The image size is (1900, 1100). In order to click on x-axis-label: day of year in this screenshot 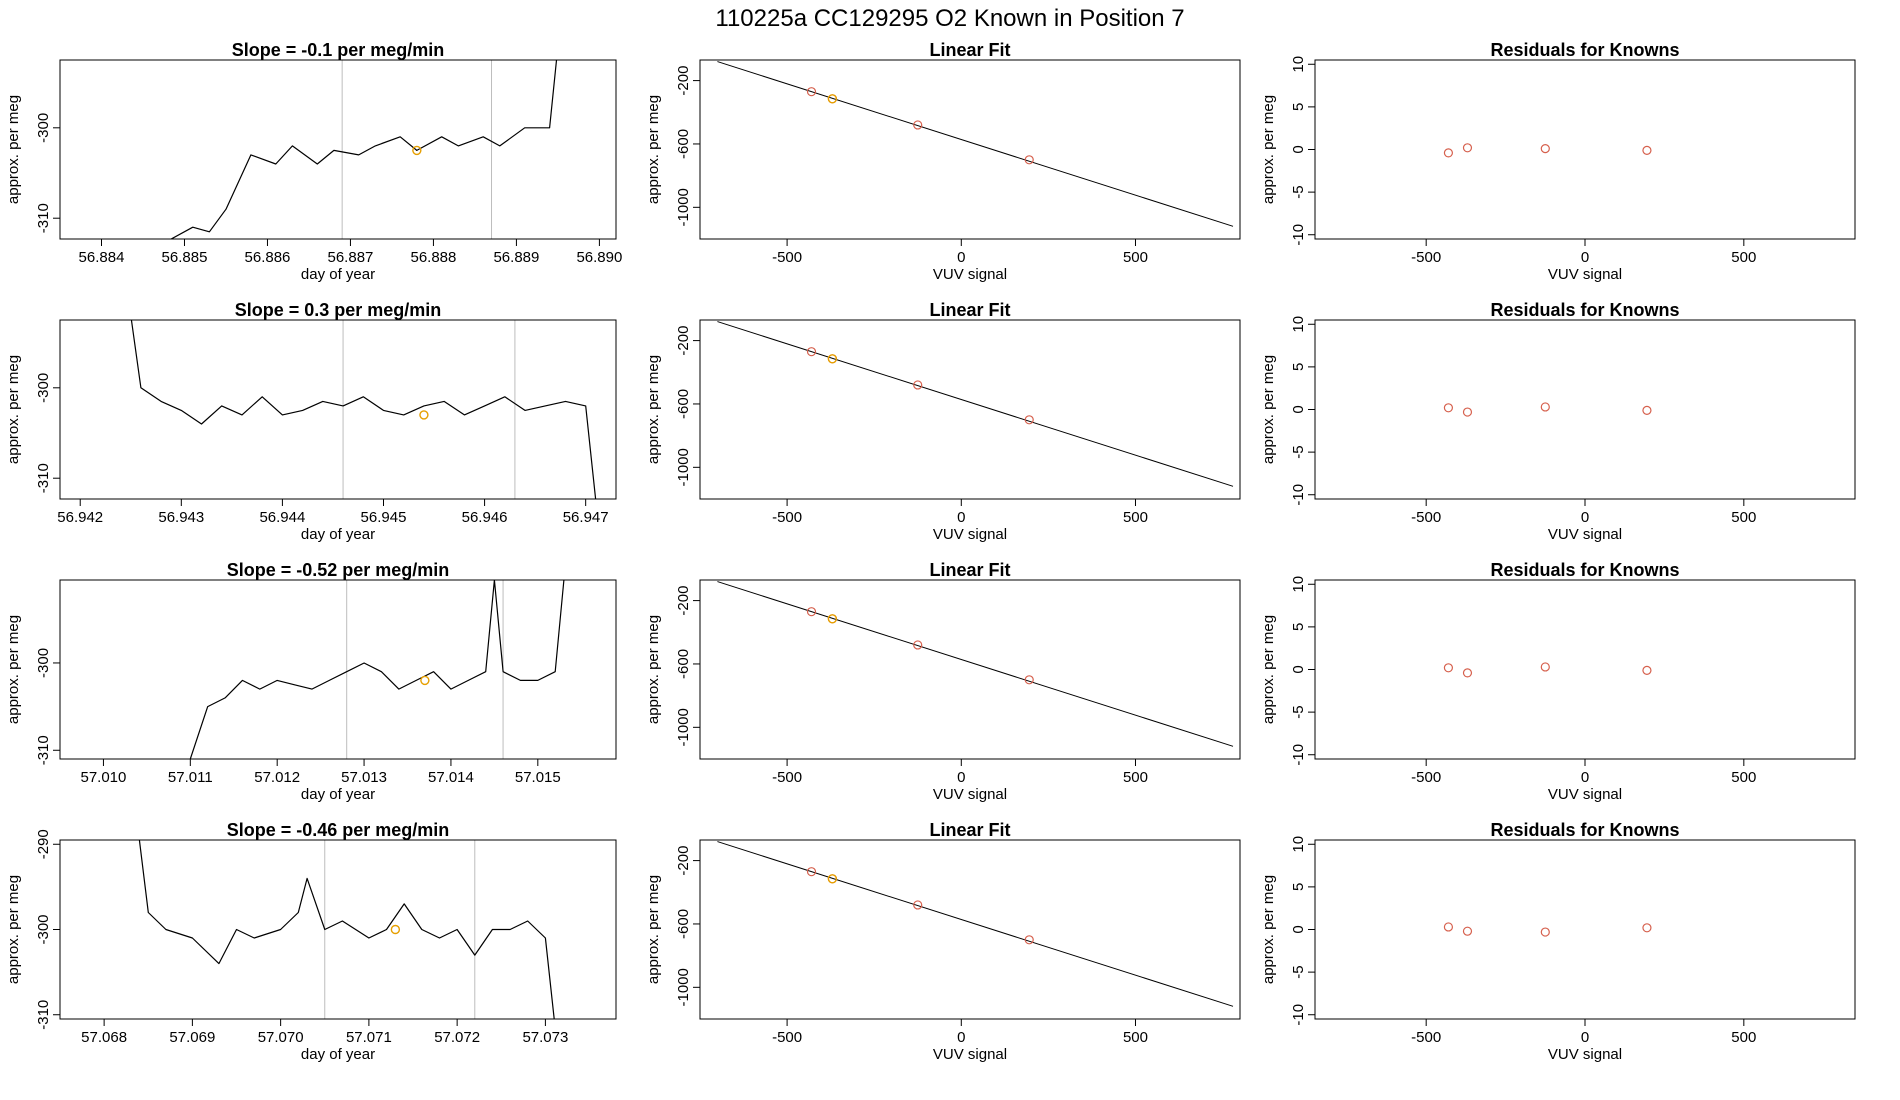, I will do `click(338, 1054)`.